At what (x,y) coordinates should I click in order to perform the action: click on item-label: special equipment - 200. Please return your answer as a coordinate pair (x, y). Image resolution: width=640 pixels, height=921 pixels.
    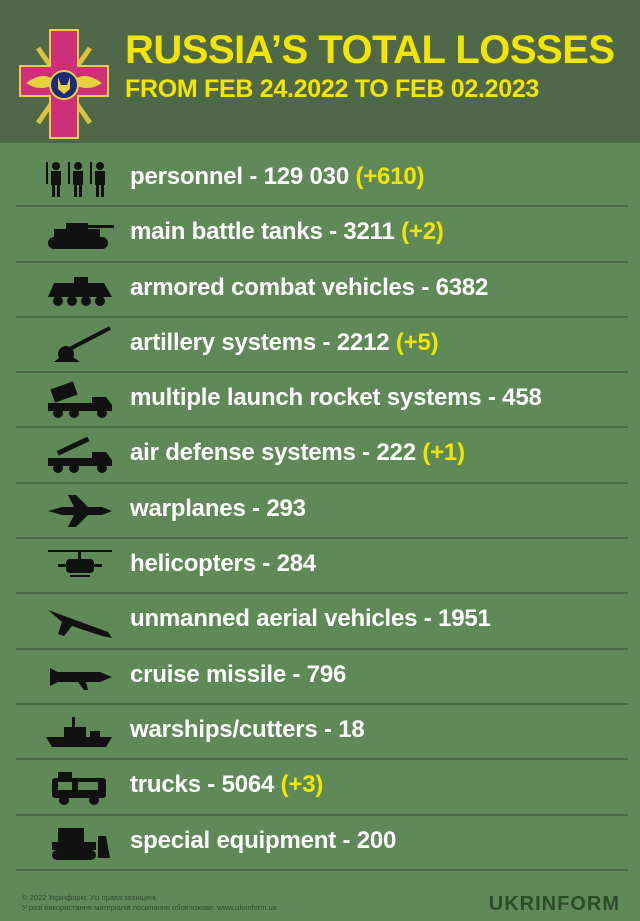
    Looking at the image, I should click on (263, 840).